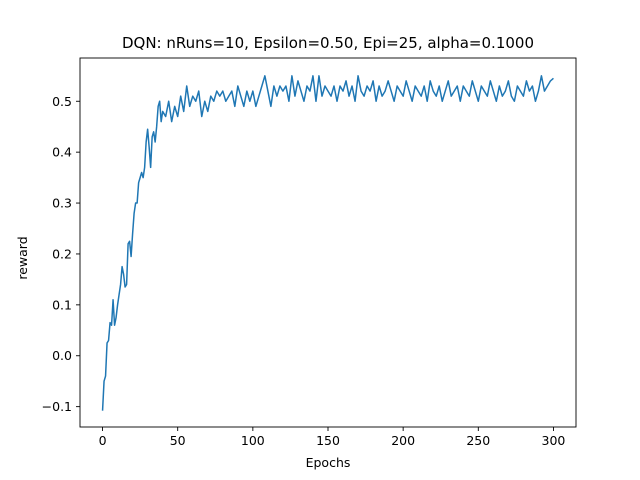  Describe the element at coordinates (478, 440) in the screenshot. I see `x-tick-label: 250` at that location.